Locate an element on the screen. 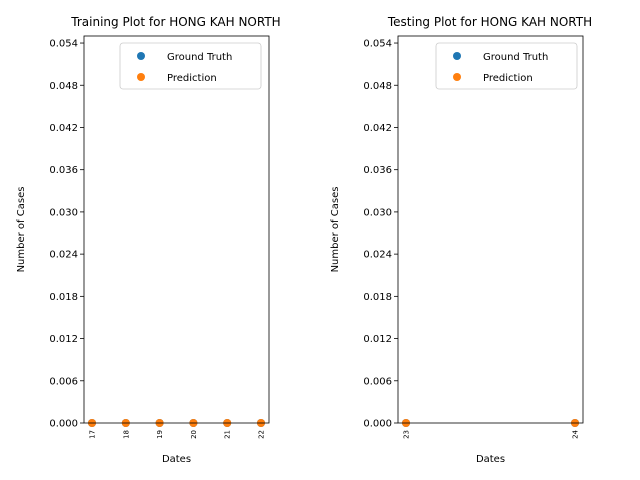 This screenshot has width=640, height=480. x-tick-label: 22 is located at coordinates (262, 434).